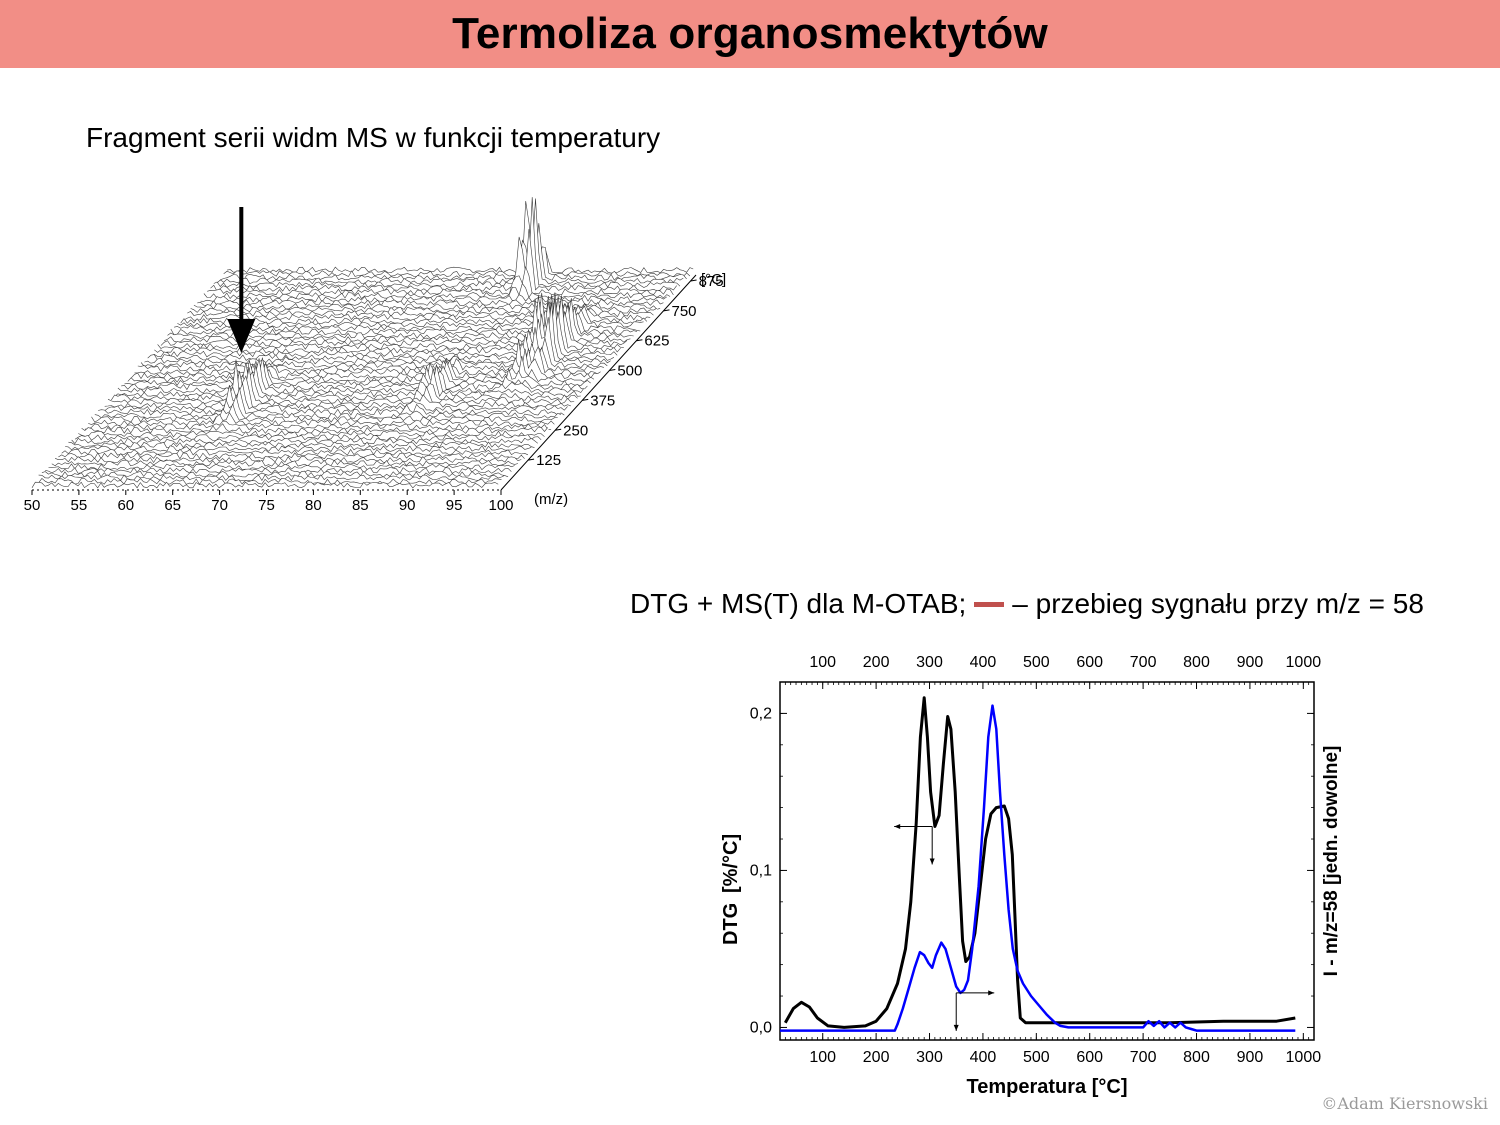 The height and width of the screenshot is (1125, 1500). What do you see at coordinates (1143, 1057) in the screenshot?
I see `x-tick-label-bottom: 700` at bounding box center [1143, 1057].